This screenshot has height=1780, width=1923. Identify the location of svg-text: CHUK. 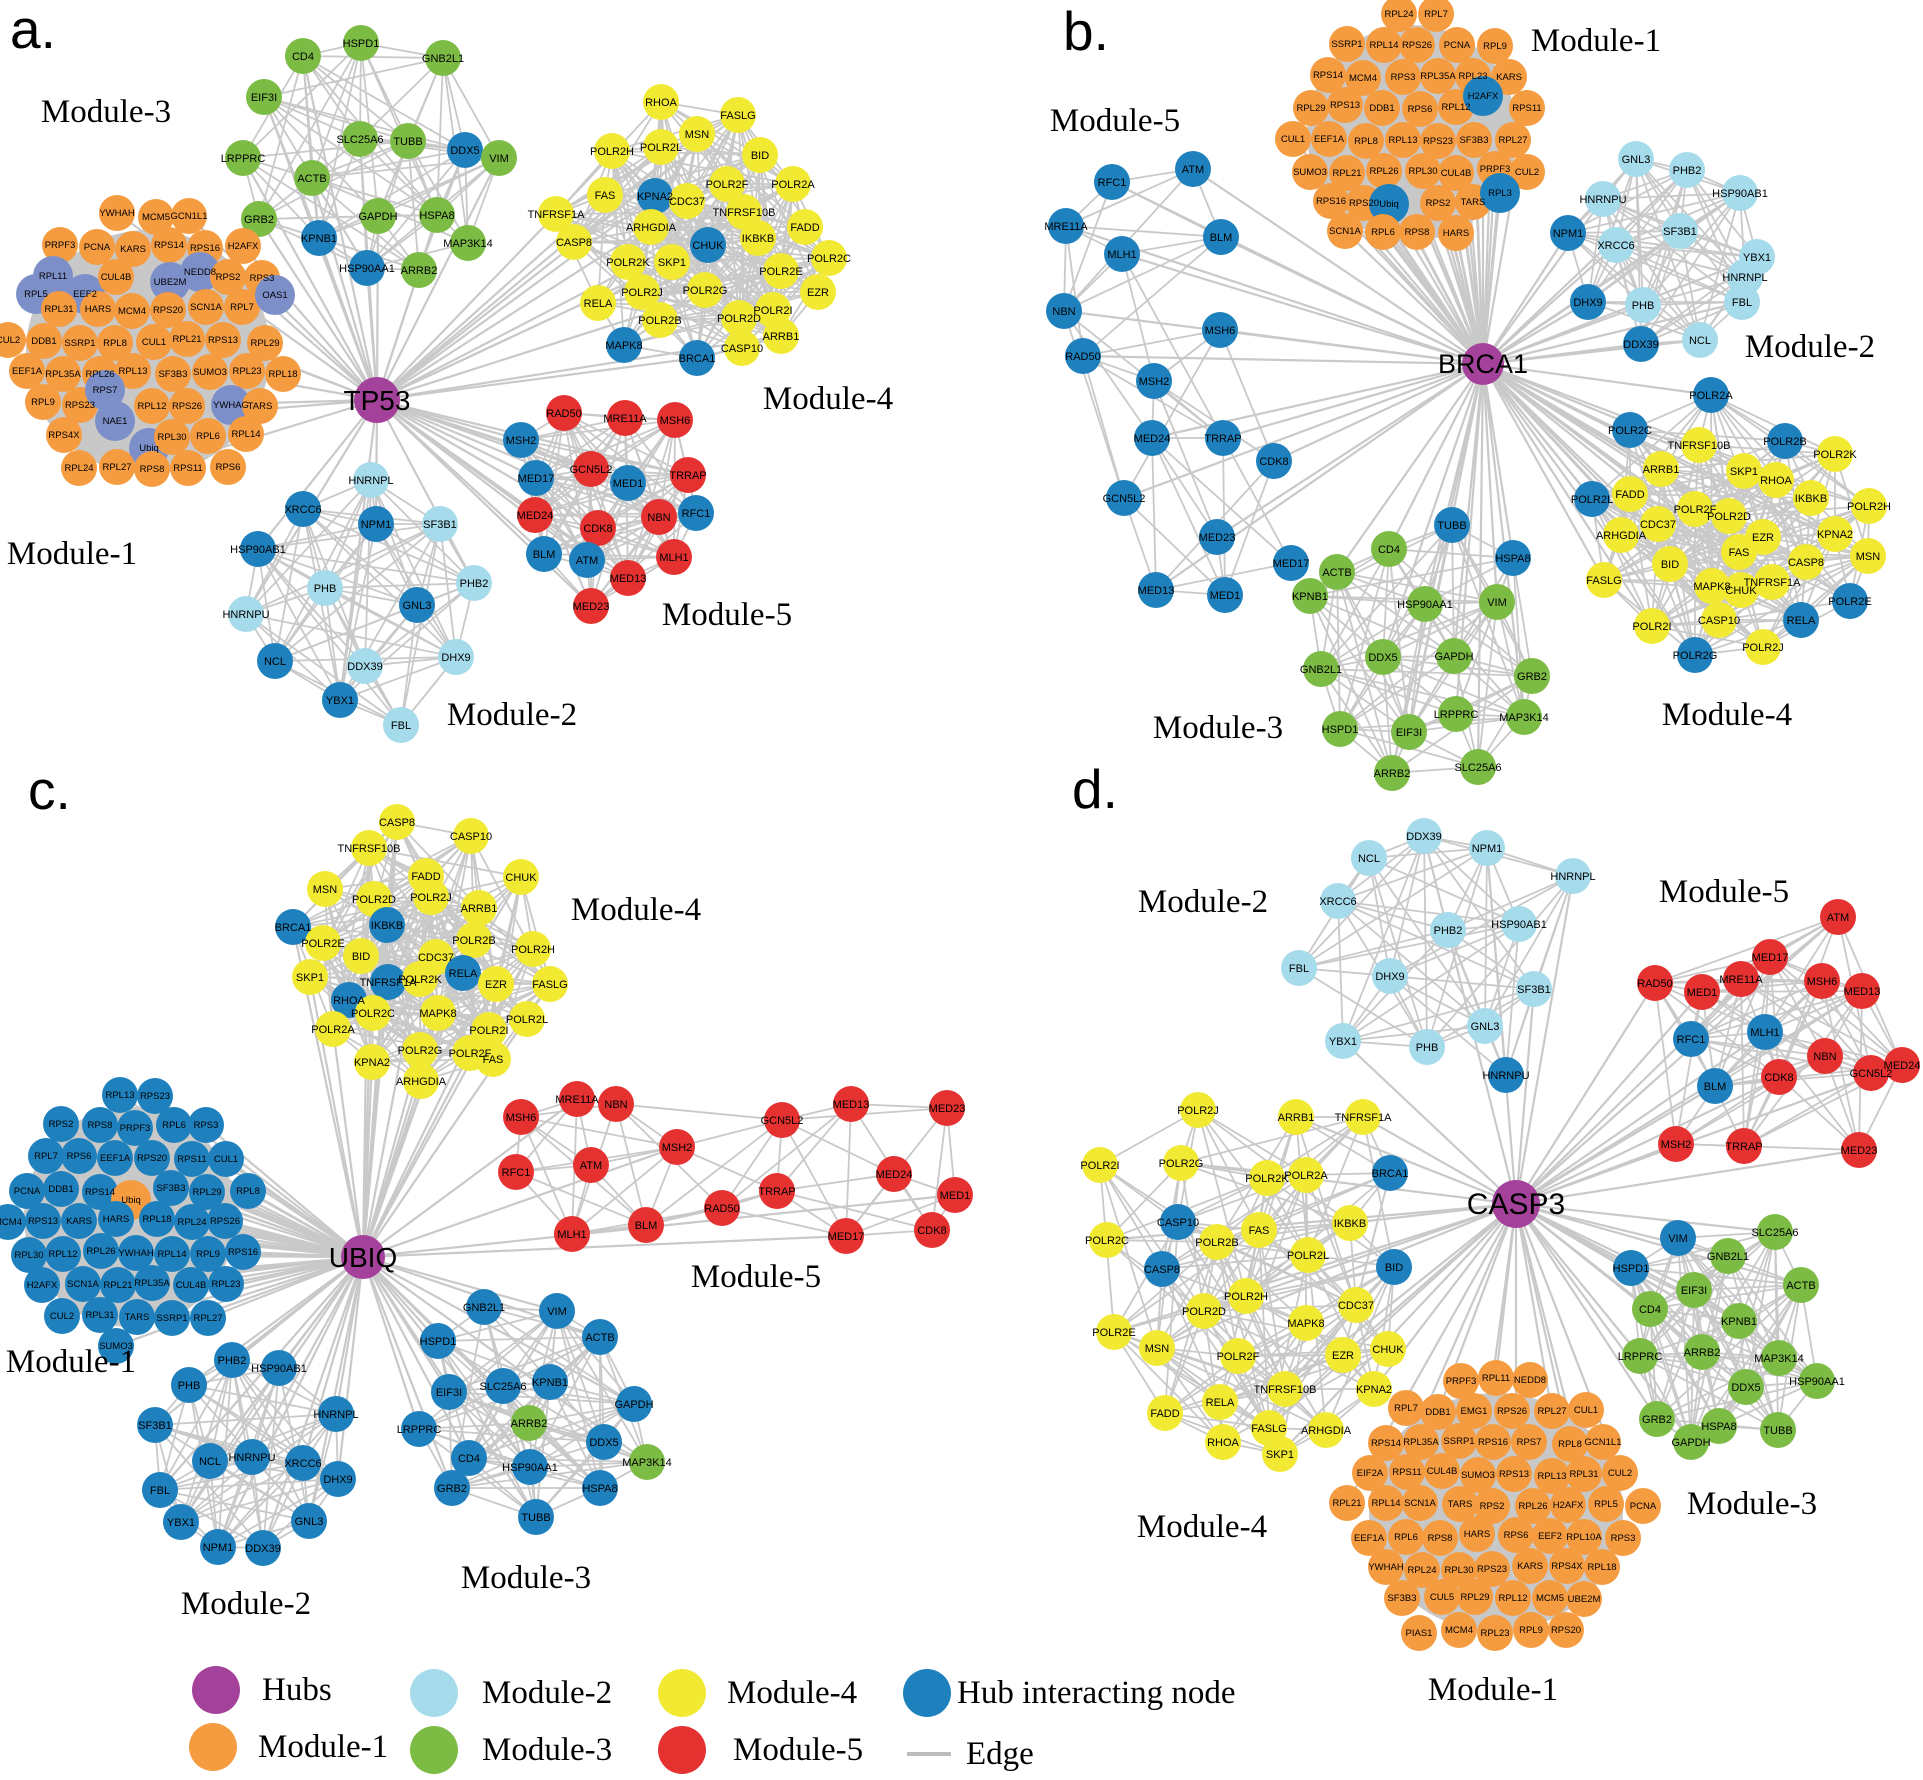
(1388, 1350).